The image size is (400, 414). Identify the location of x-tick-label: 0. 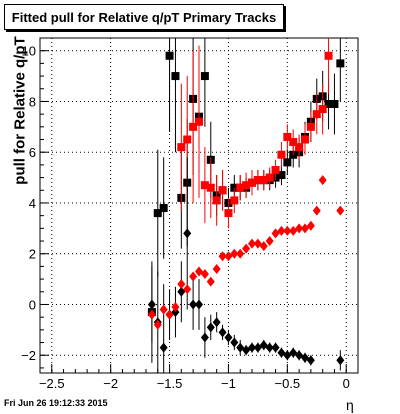
(346, 383).